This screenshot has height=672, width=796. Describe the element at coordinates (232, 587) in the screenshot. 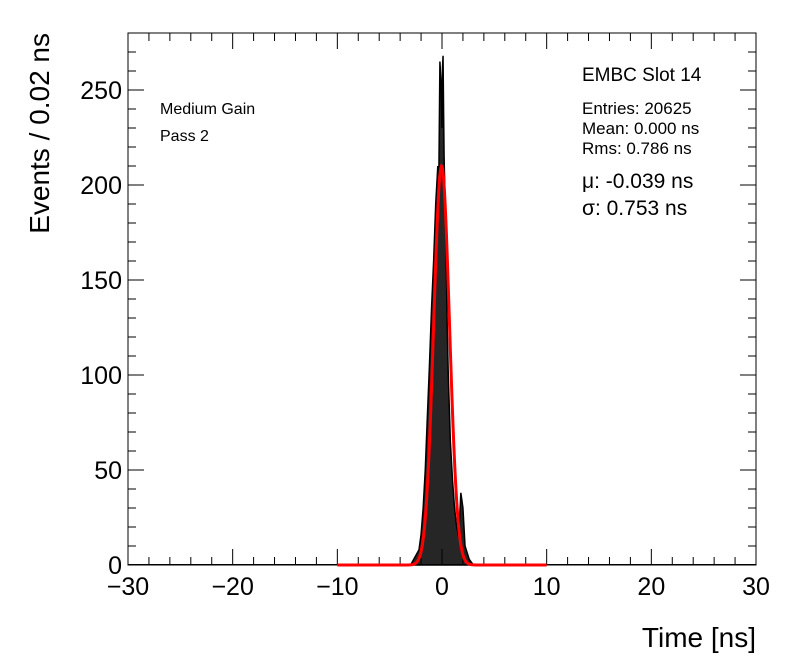

I see `x-tick-label: −20` at that location.